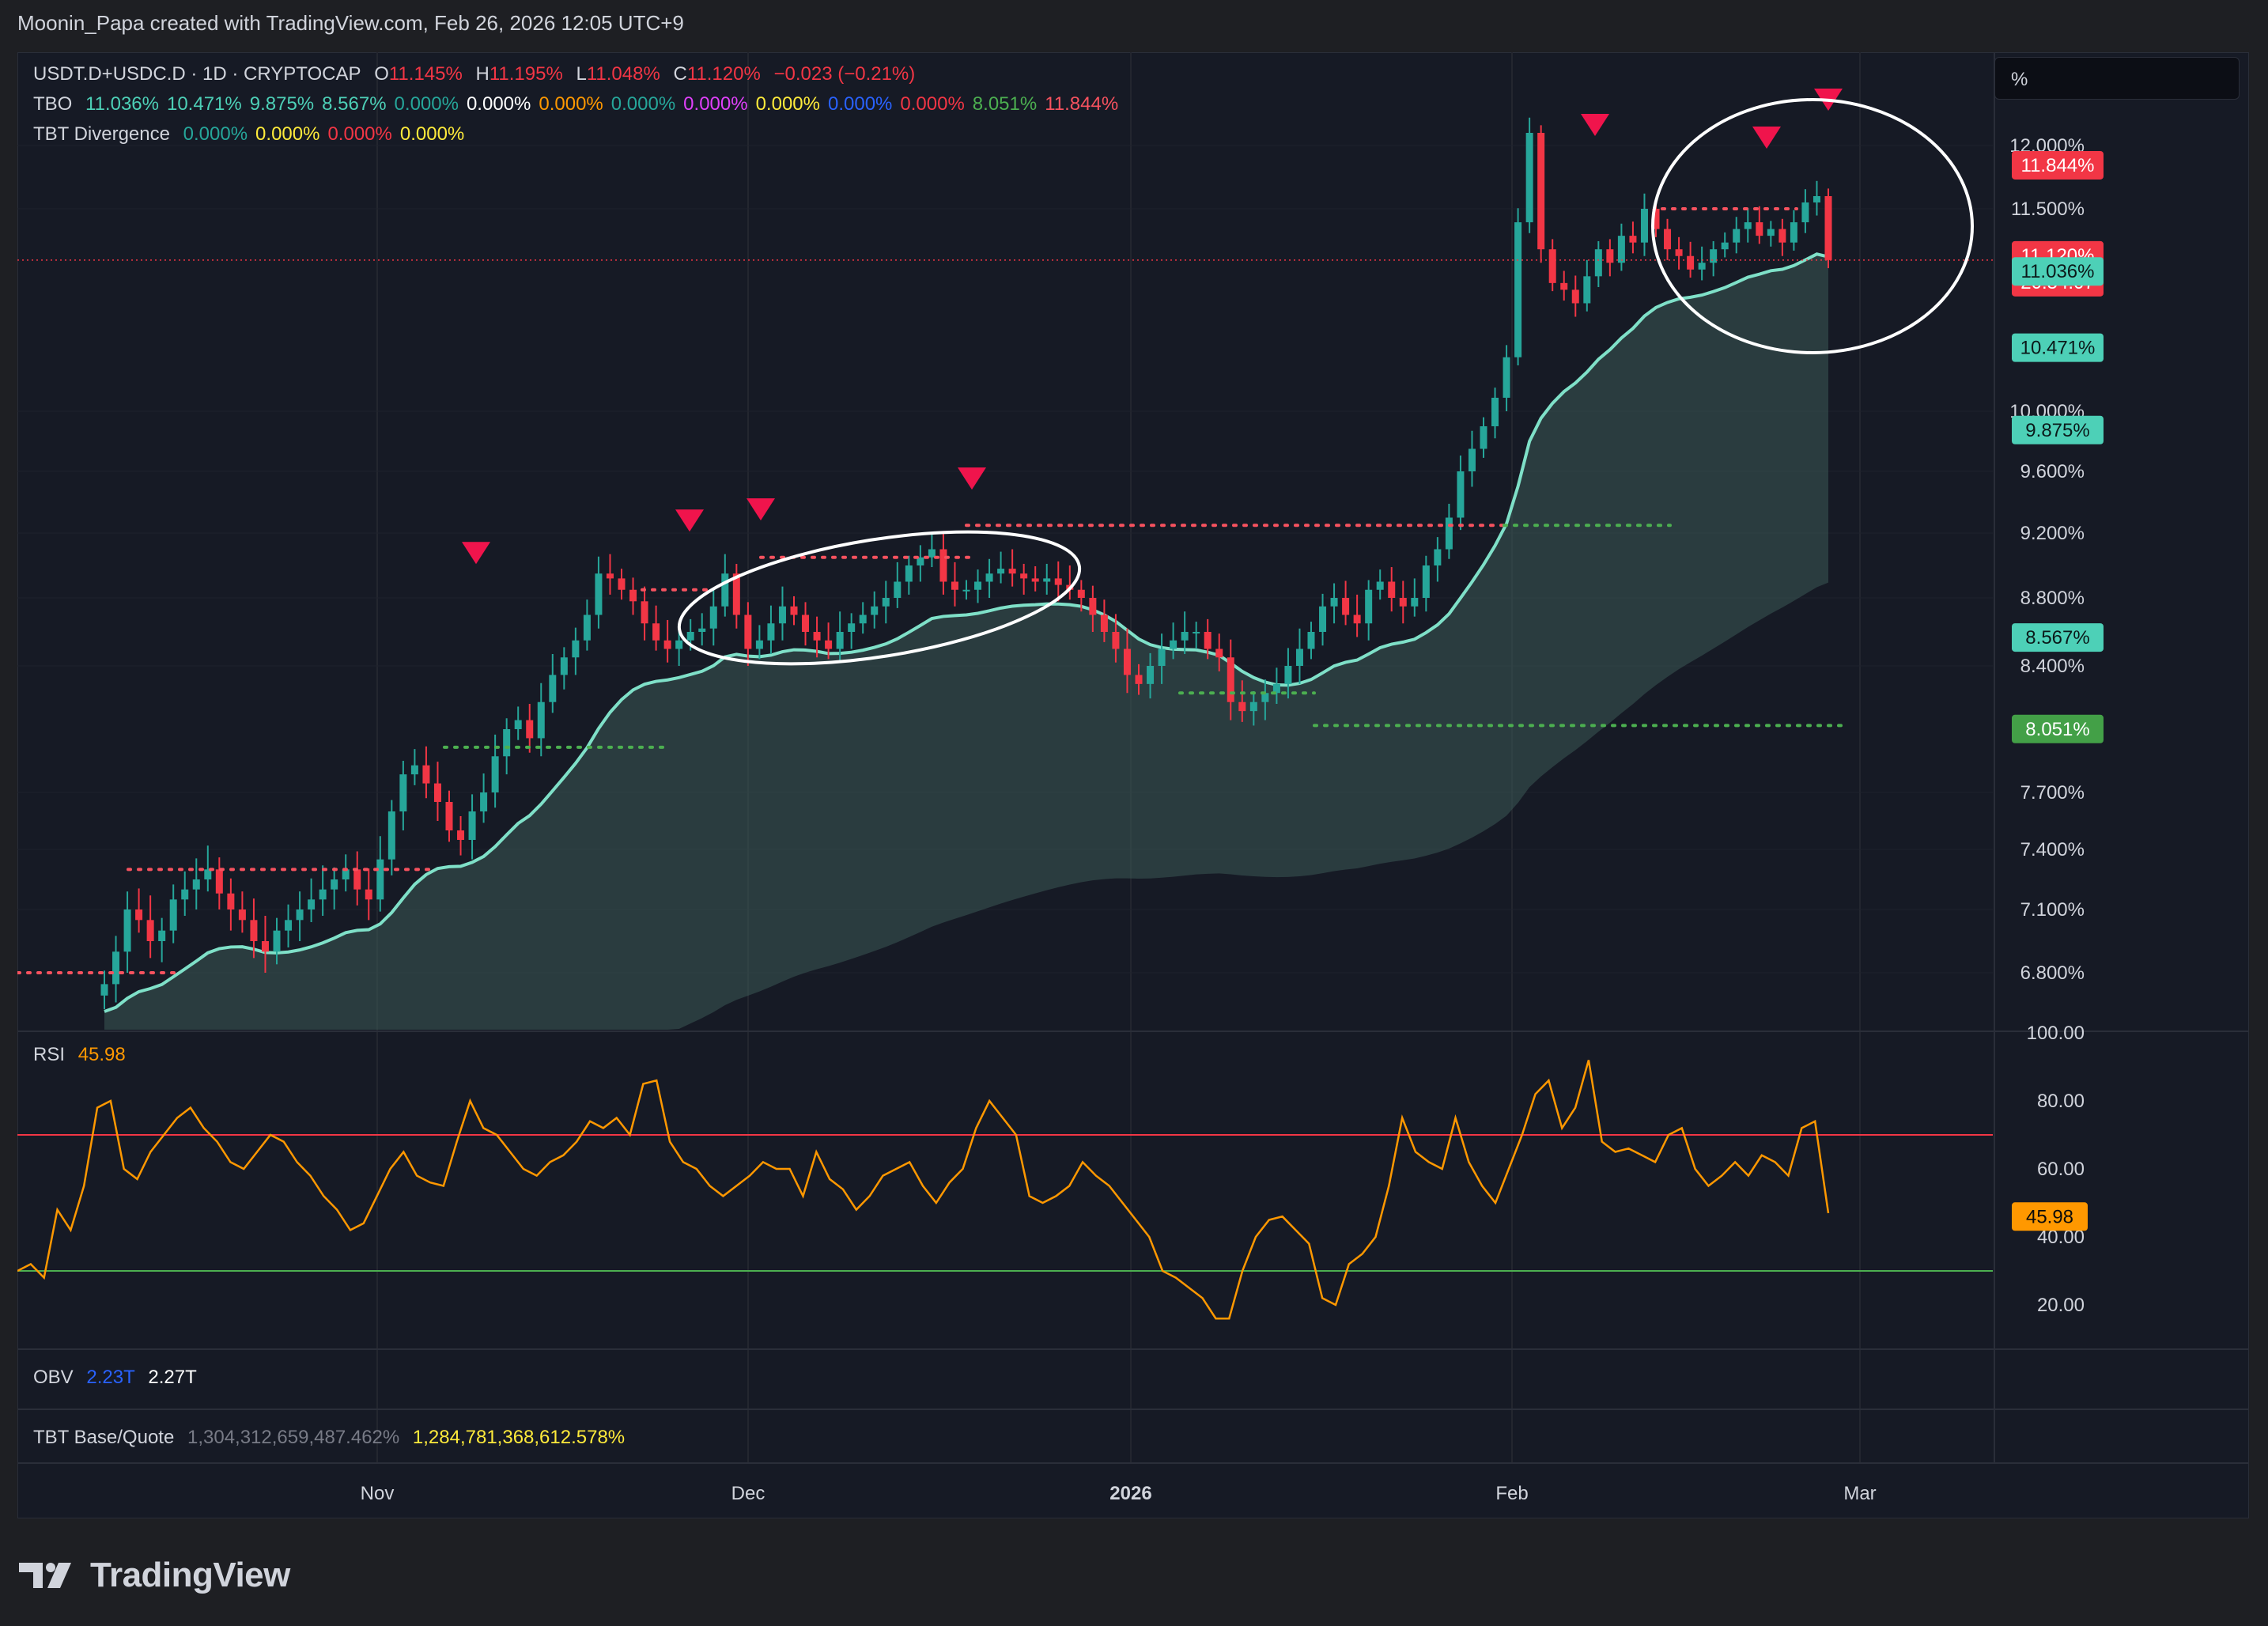  Describe the element at coordinates (2056, 1033) in the screenshot. I see `rsi-tick-label: 100.00` at that location.